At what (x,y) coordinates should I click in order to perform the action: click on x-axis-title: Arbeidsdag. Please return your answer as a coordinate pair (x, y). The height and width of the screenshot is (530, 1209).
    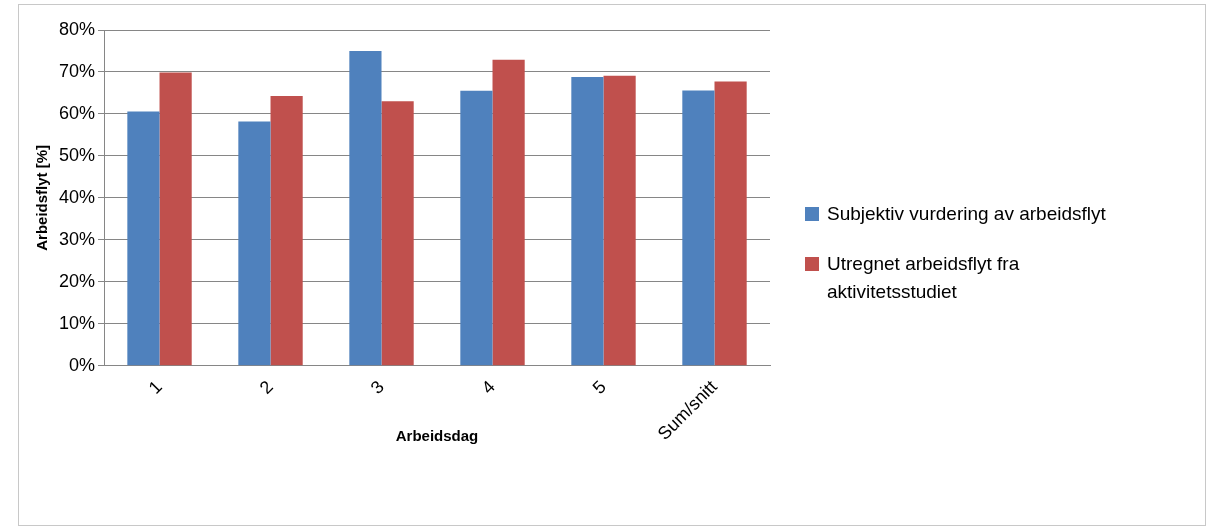
    Looking at the image, I should click on (437, 436).